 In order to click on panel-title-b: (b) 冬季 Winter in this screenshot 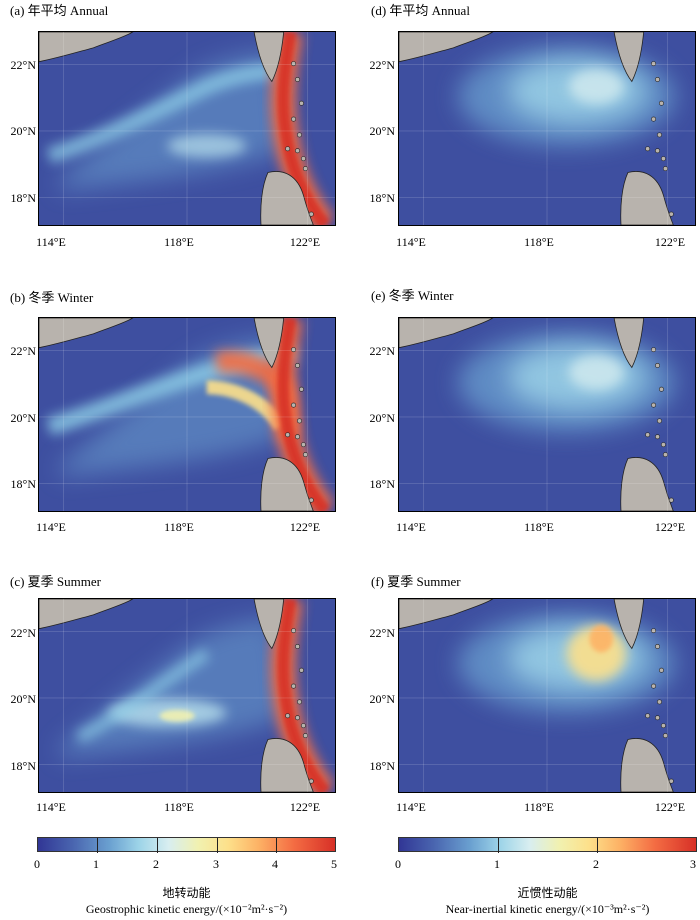, I will do `click(52, 297)`.